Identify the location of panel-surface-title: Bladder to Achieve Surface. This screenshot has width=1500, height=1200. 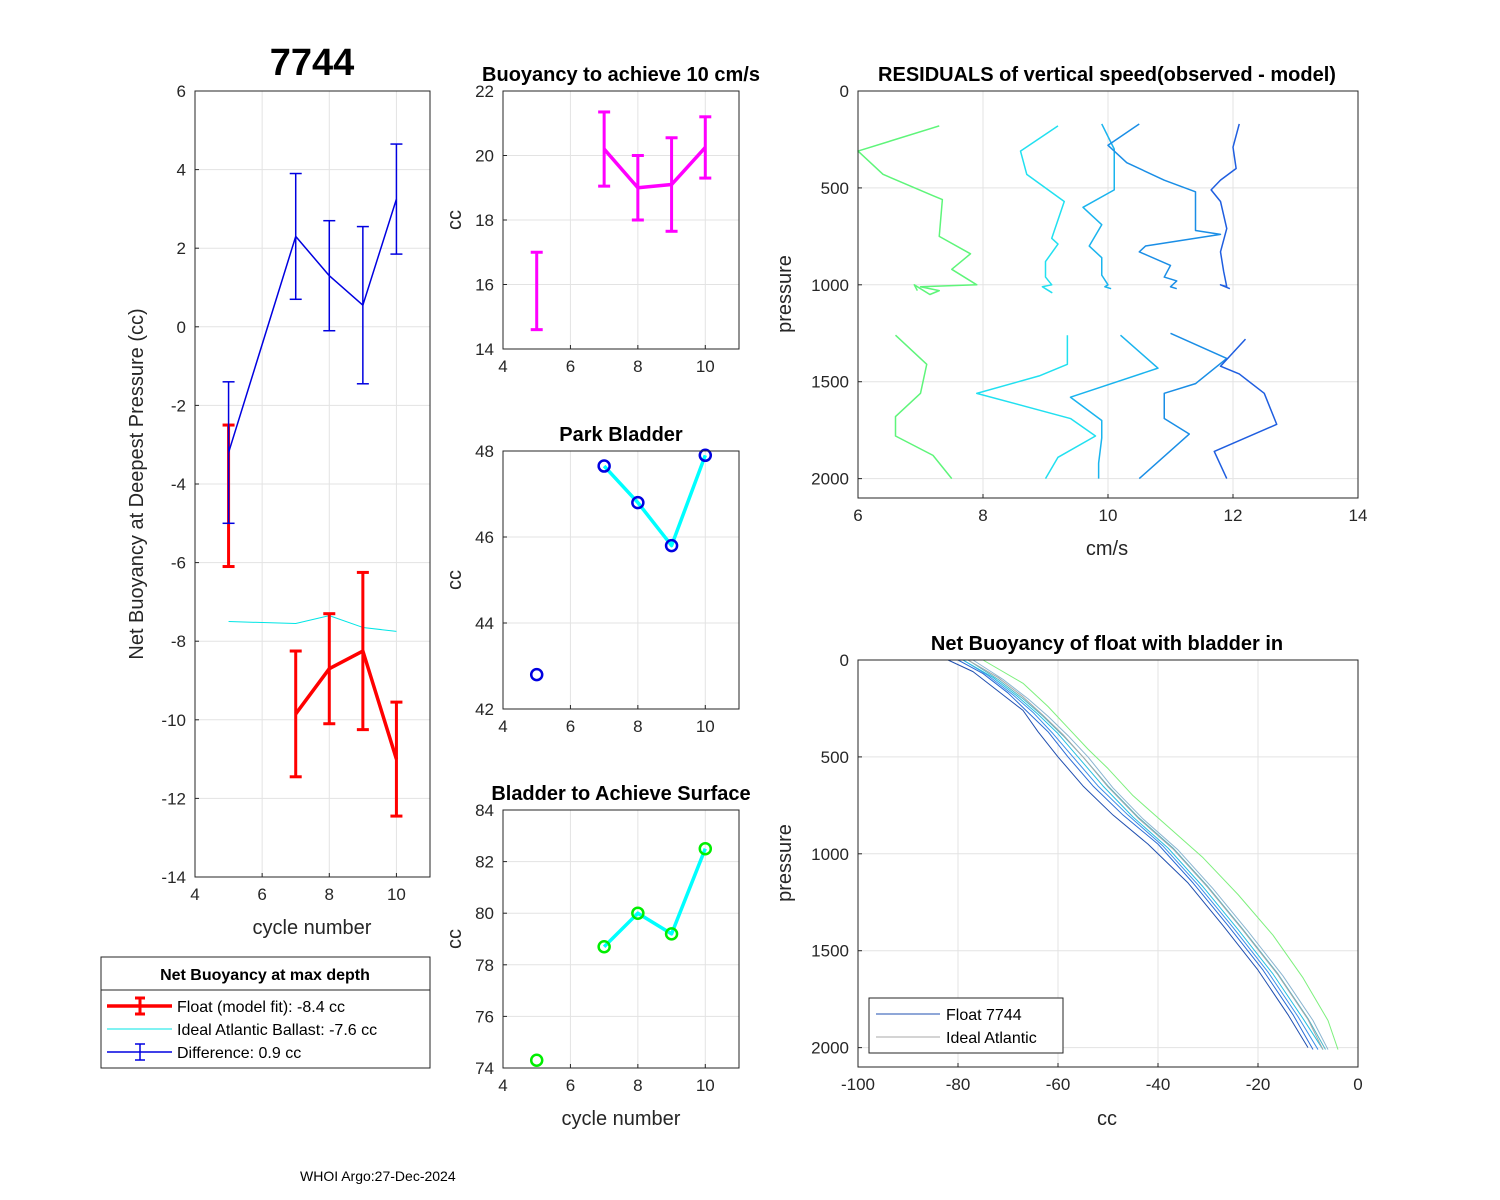
(620, 794).